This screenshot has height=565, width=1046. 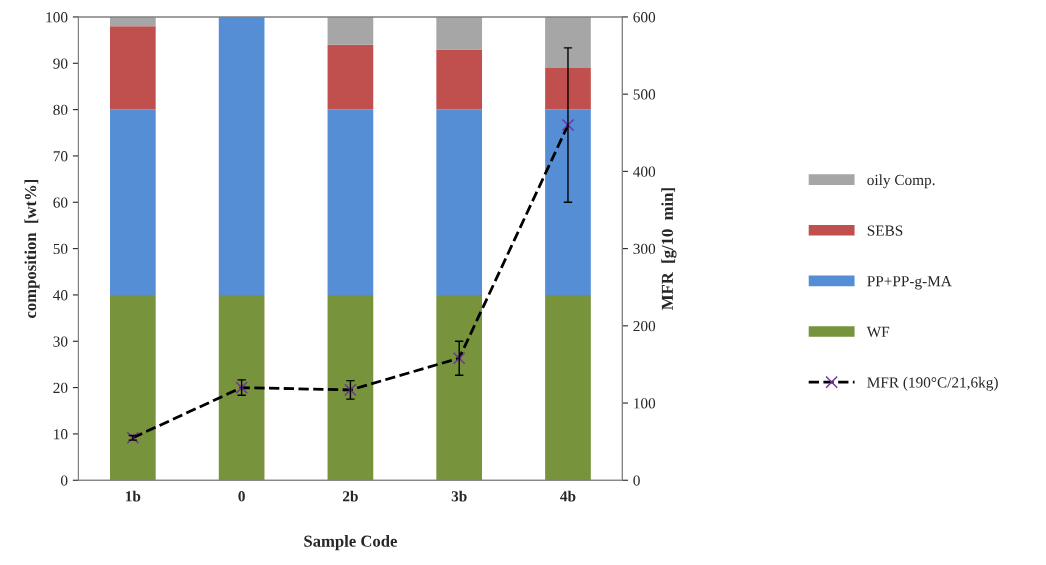 What do you see at coordinates (57, 17) in the screenshot?
I see `y-tick-label: 100` at bounding box center [57, 17].